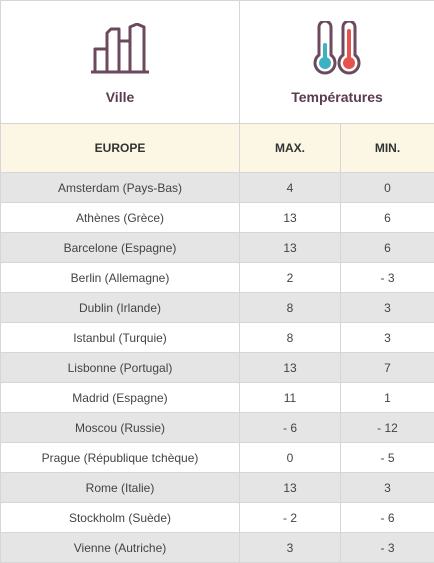  What do you see at coordinates (387, 188) in the screenshot?
I see `min-temp-cell: 0` at bounding box center [387, 188].